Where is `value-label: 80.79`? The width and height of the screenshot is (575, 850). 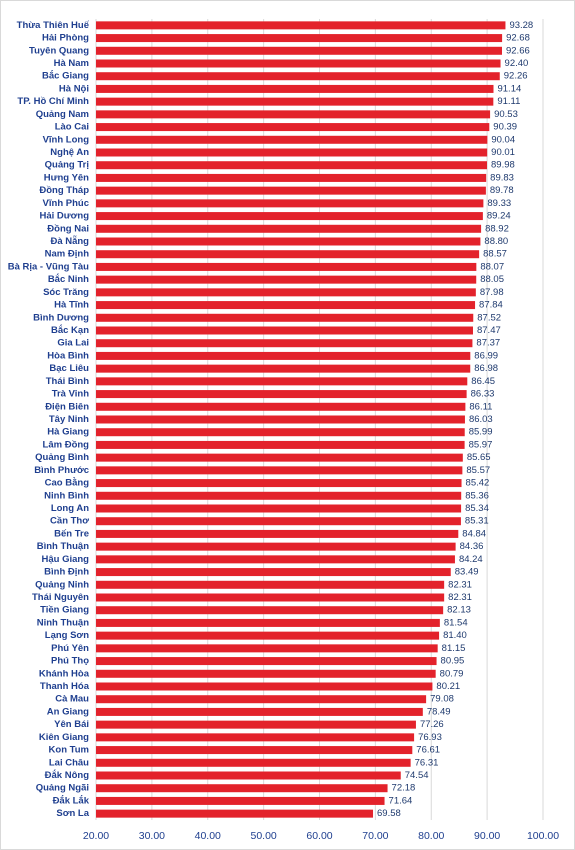
value-label: 80.79 is located at coordinates (452, 673).